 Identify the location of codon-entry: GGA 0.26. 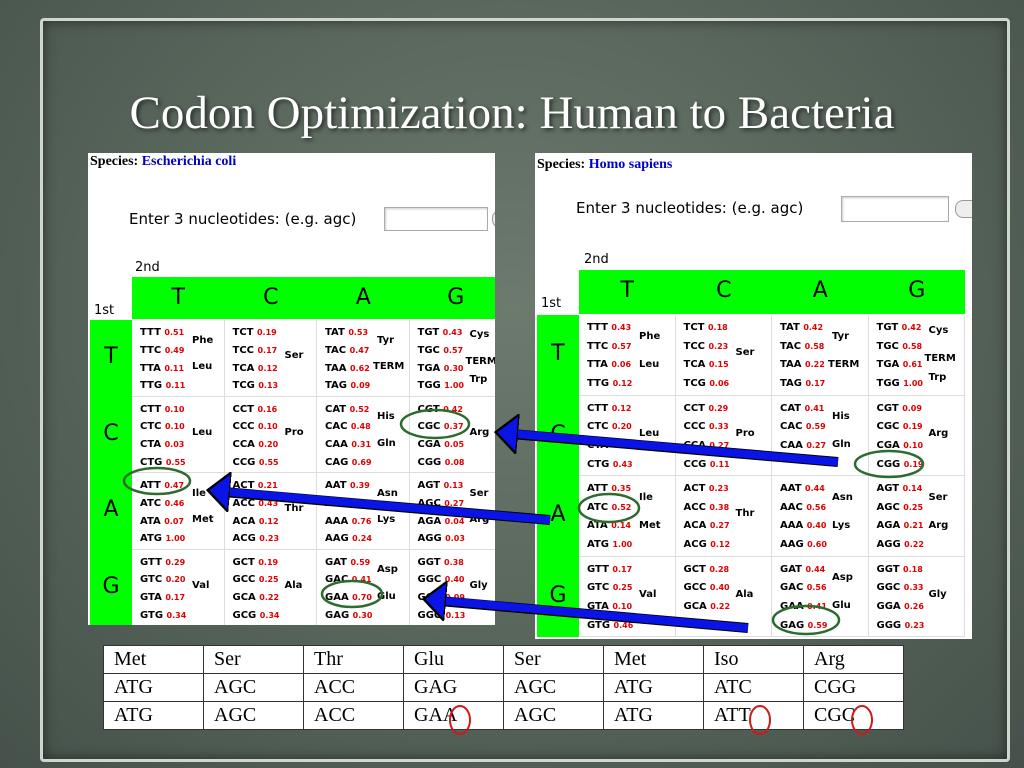
(900, 606).